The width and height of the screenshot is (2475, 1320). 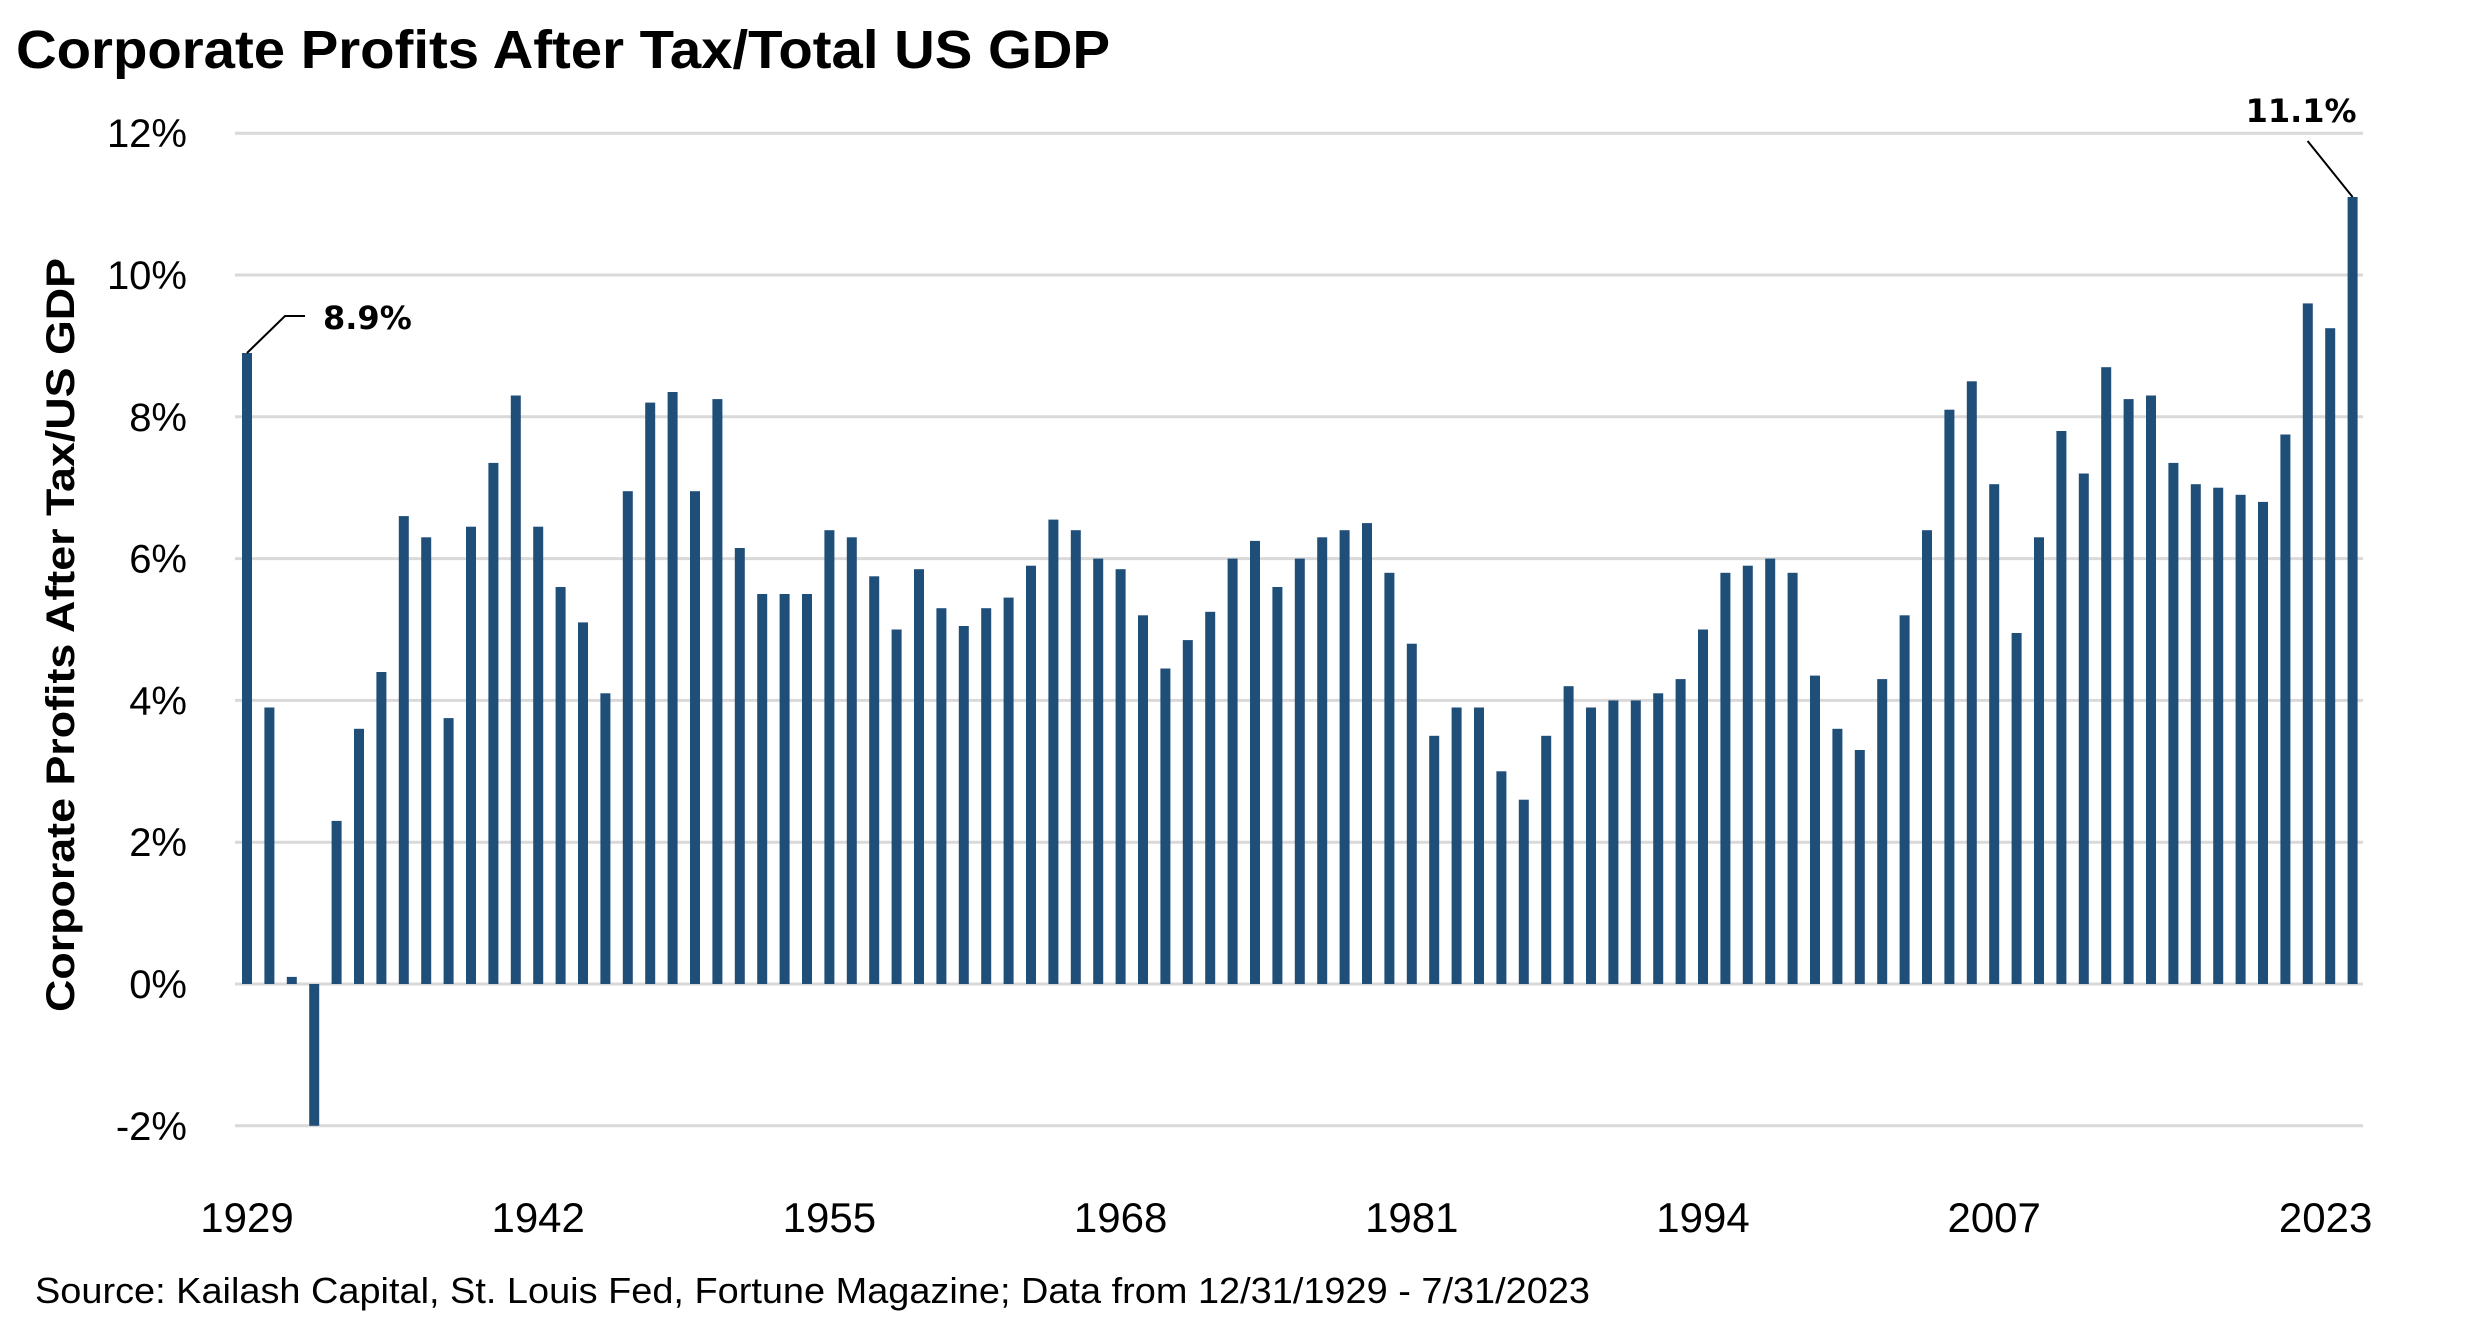 What do you see at coordinates (269, 845) in the screenshot?
I see `bar-1930` at bounding box center [269, 845].